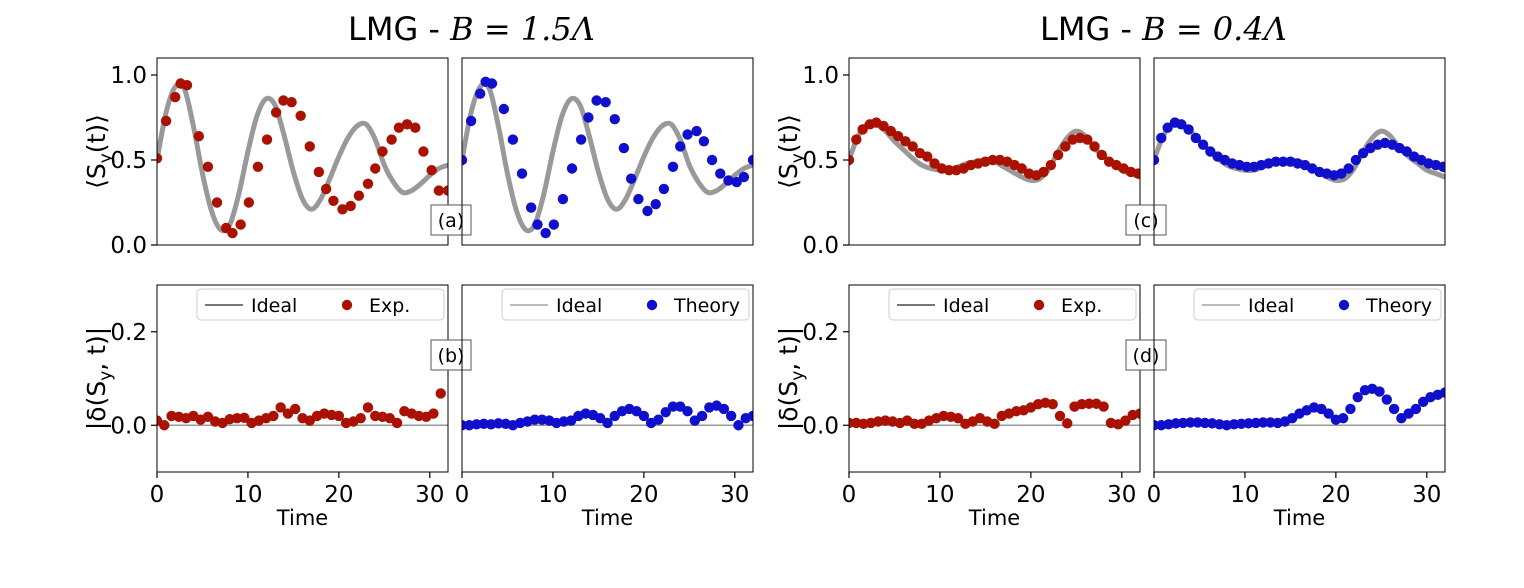 The image size is (1524, 588). What do you see at coordinates (1012, 304) in the screenshot?
I see `legend-box` at bounding box center [1012, 304].